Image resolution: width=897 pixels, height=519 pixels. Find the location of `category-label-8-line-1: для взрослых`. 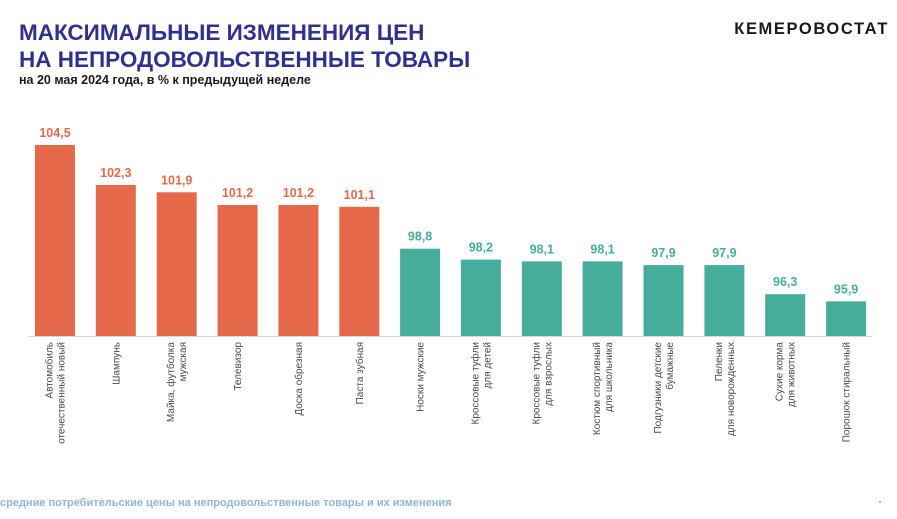

category-label-8-line-1: для взрослых is located at coordinates (548, 374).